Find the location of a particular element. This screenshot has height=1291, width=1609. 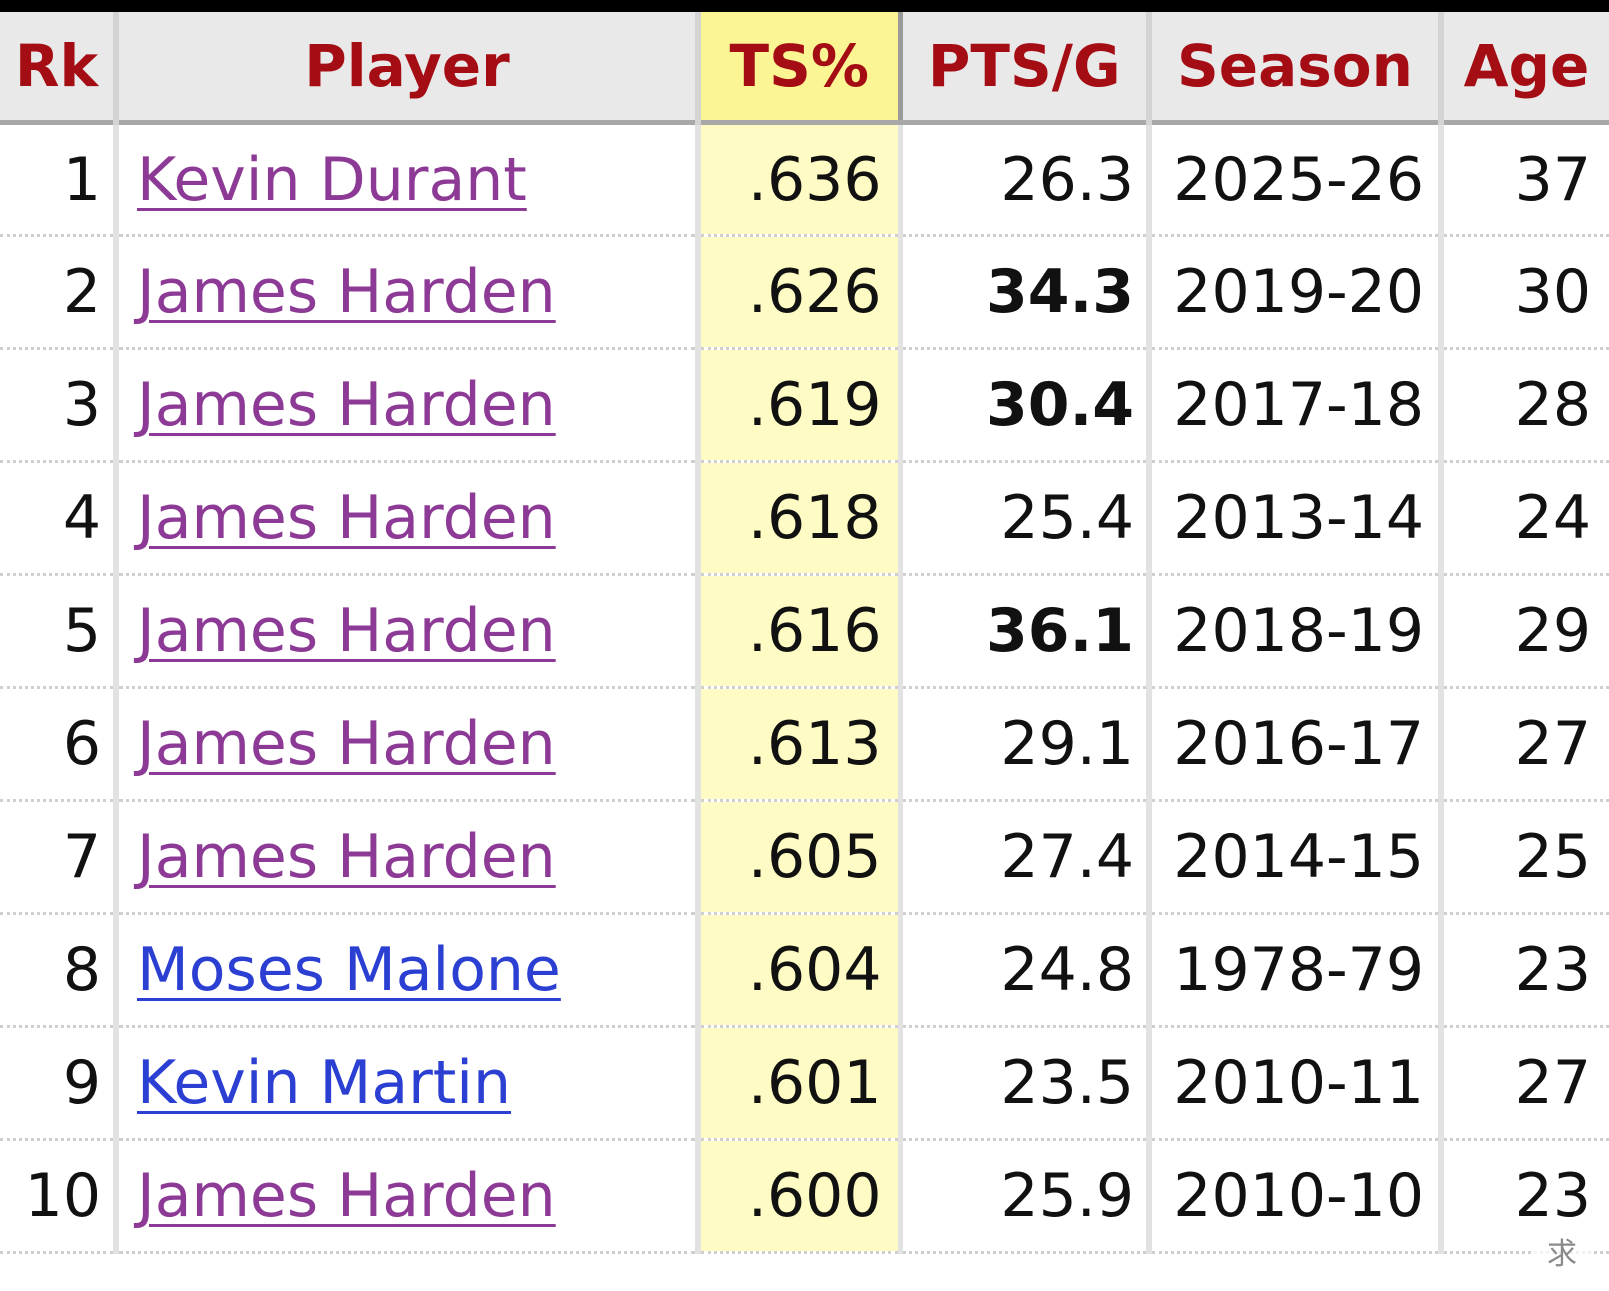

cell-age: 30 is located at coordinates (1525, 292).